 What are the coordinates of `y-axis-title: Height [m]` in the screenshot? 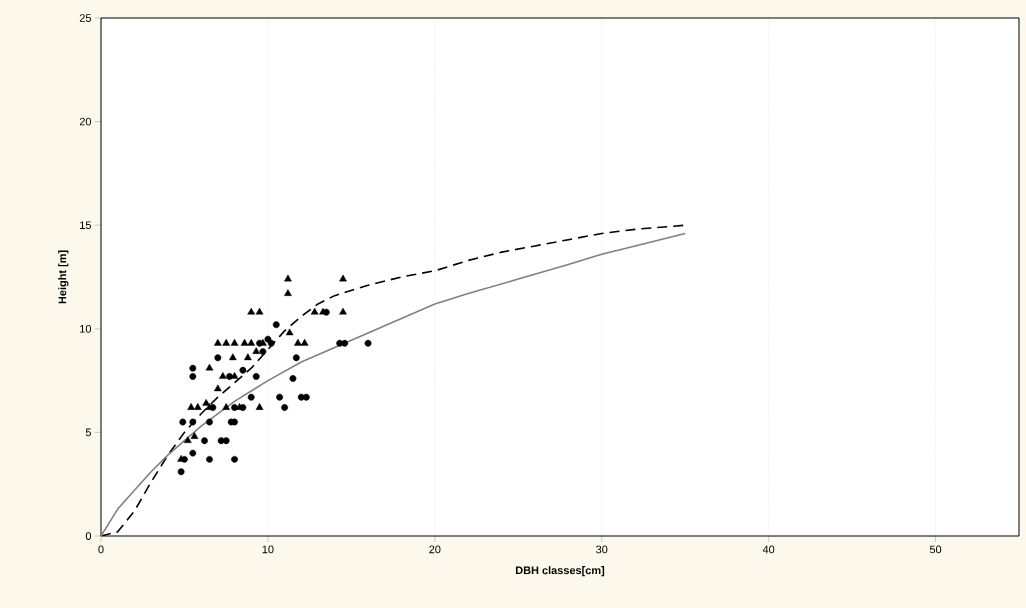 It's located at (63, 277).